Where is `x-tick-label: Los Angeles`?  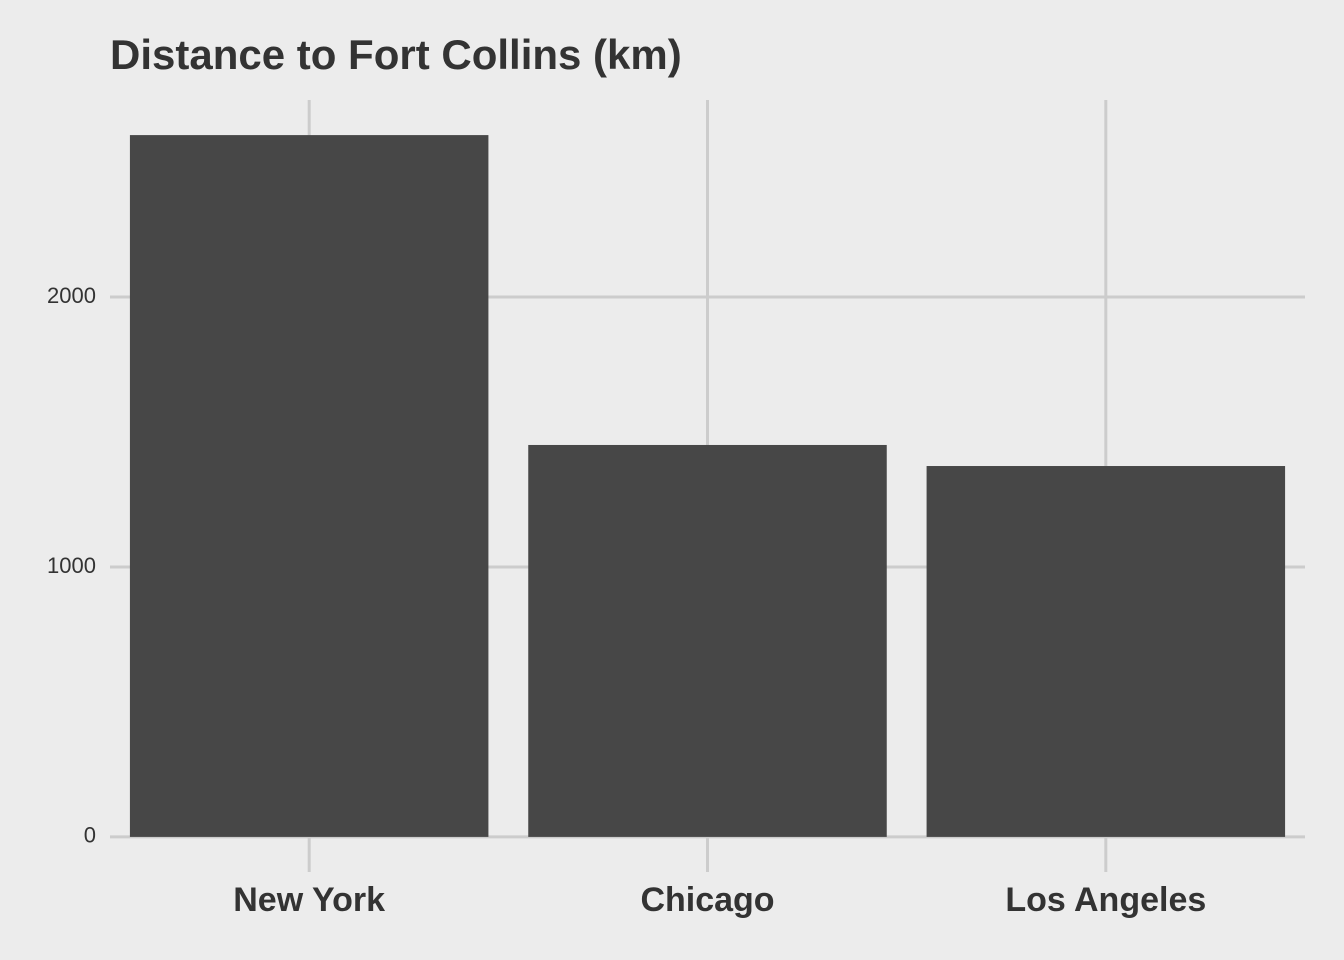 x-tick-label: Los Angeles is located at coordinates (1105, 900).